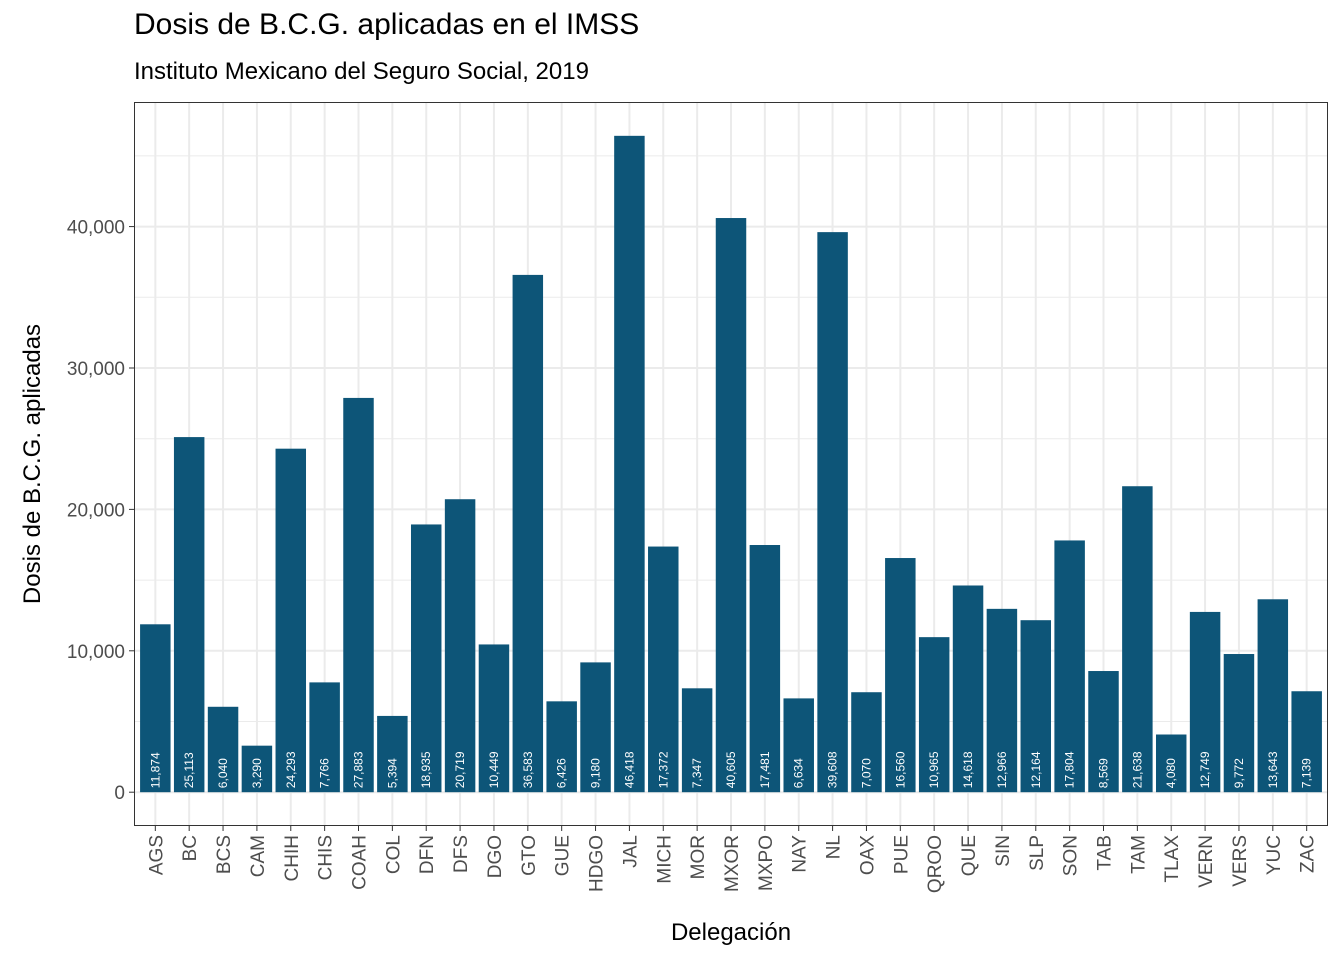 The height and width of the screenshot is (960, 1344). I want to click on bar-value-label: 6,426, so click(562, 773).